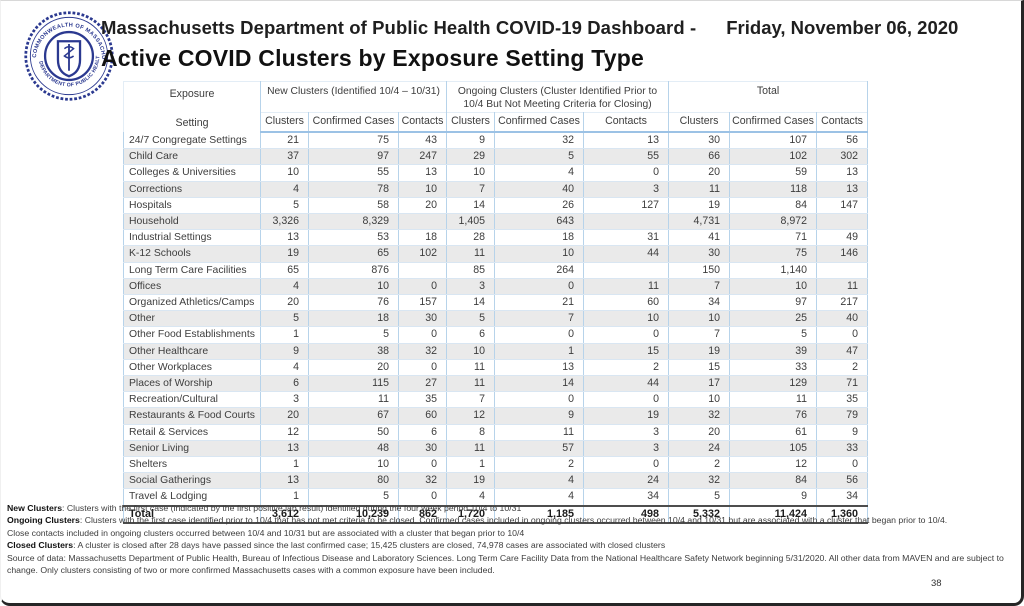 Image resolution: width=1024 pixels, height=606 pixels. Describe the element at coordinates (496, 157) in the screenshot. I see `table-row: Child Care 37 97 247 29 5 55 66 102 302` at that location.